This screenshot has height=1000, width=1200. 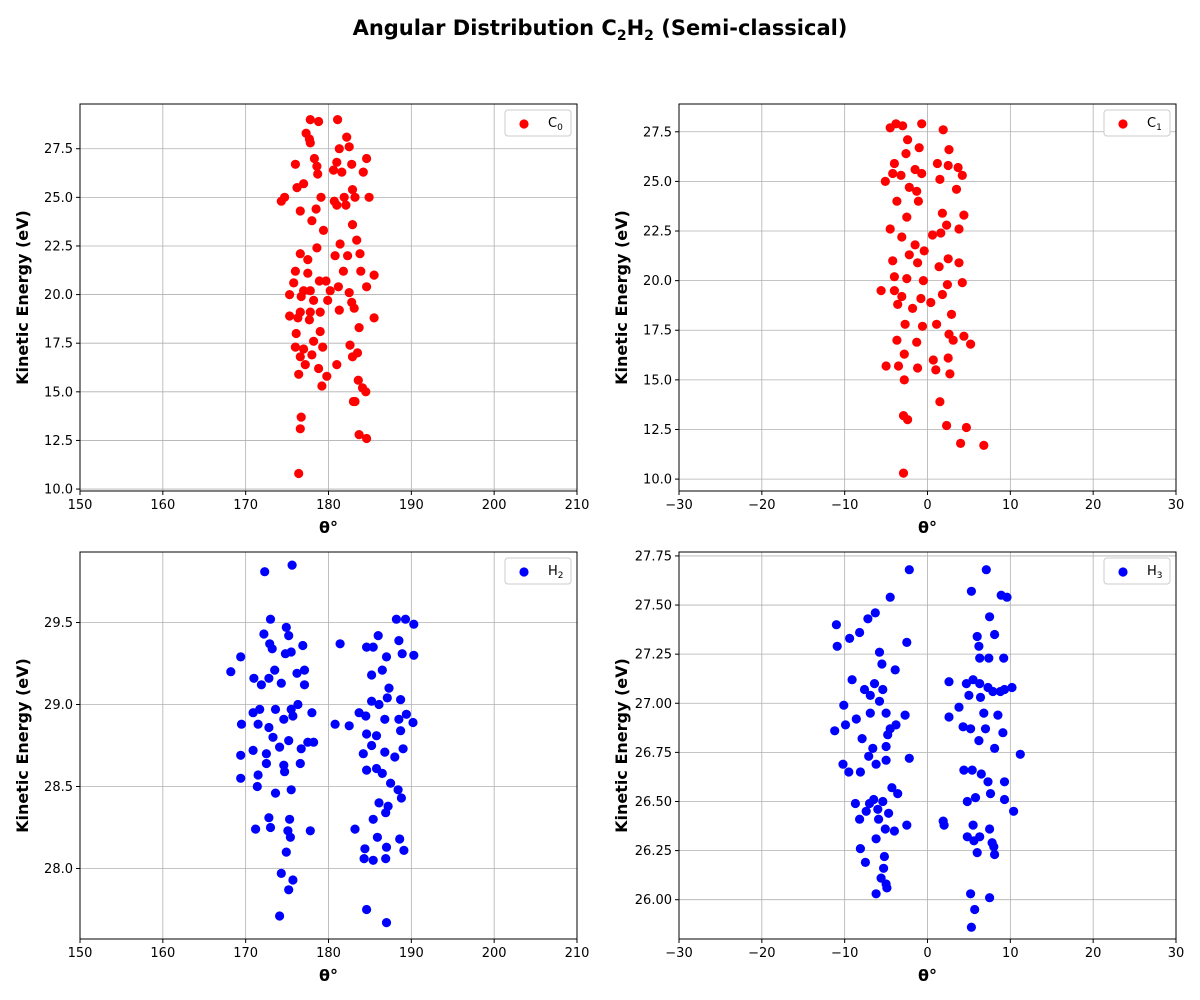 What do you see at coordinates (58, 705) in the screenshot?
I see `y-tick-label: 29.0` at bounding box center [58, 705].